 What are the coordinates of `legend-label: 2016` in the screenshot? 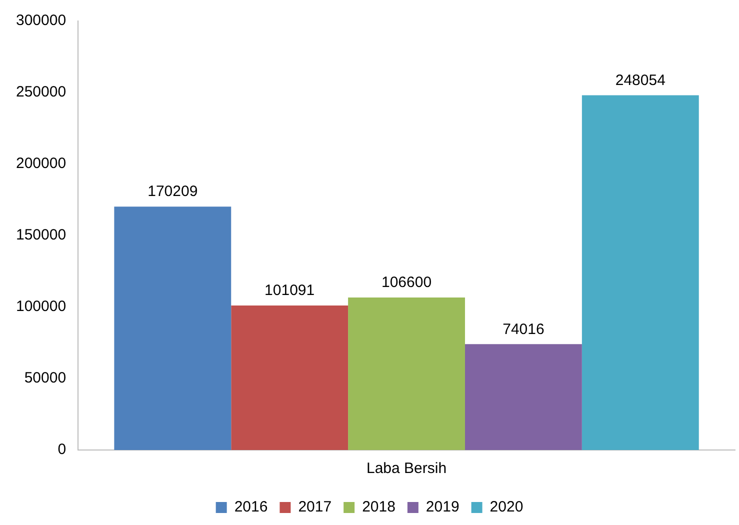 It's located at (251, 507).